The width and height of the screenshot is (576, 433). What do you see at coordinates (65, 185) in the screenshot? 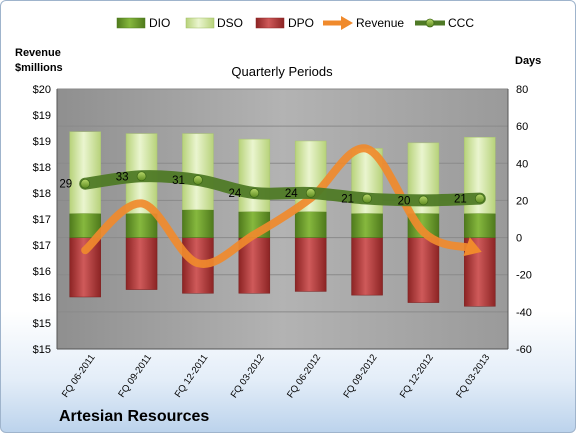
I see `ccc-data-label: 29` at bounding box center [65, 185].